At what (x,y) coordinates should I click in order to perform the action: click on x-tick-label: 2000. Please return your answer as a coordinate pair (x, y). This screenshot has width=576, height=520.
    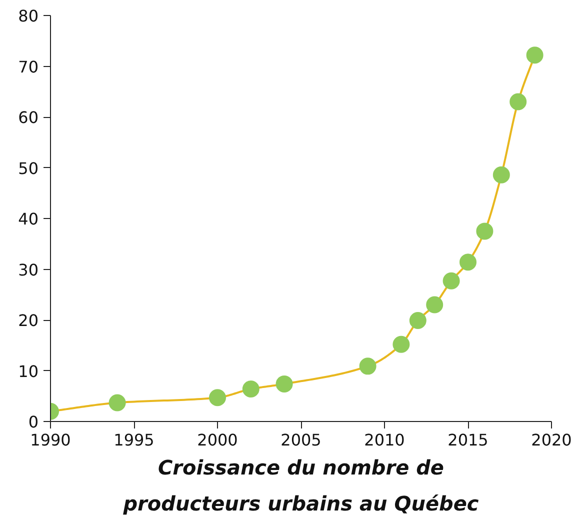
    Looking at the image, I should click on (217, 440).